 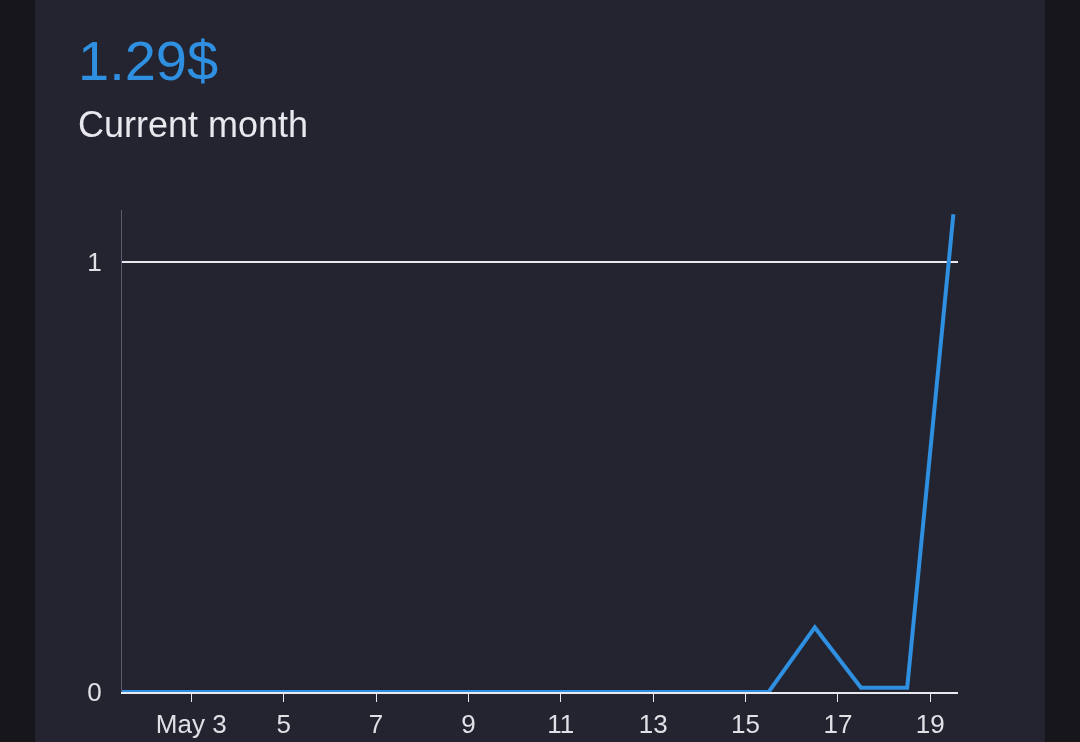 I want to click on y-tick-label: 0, so click(x=94, y=692).